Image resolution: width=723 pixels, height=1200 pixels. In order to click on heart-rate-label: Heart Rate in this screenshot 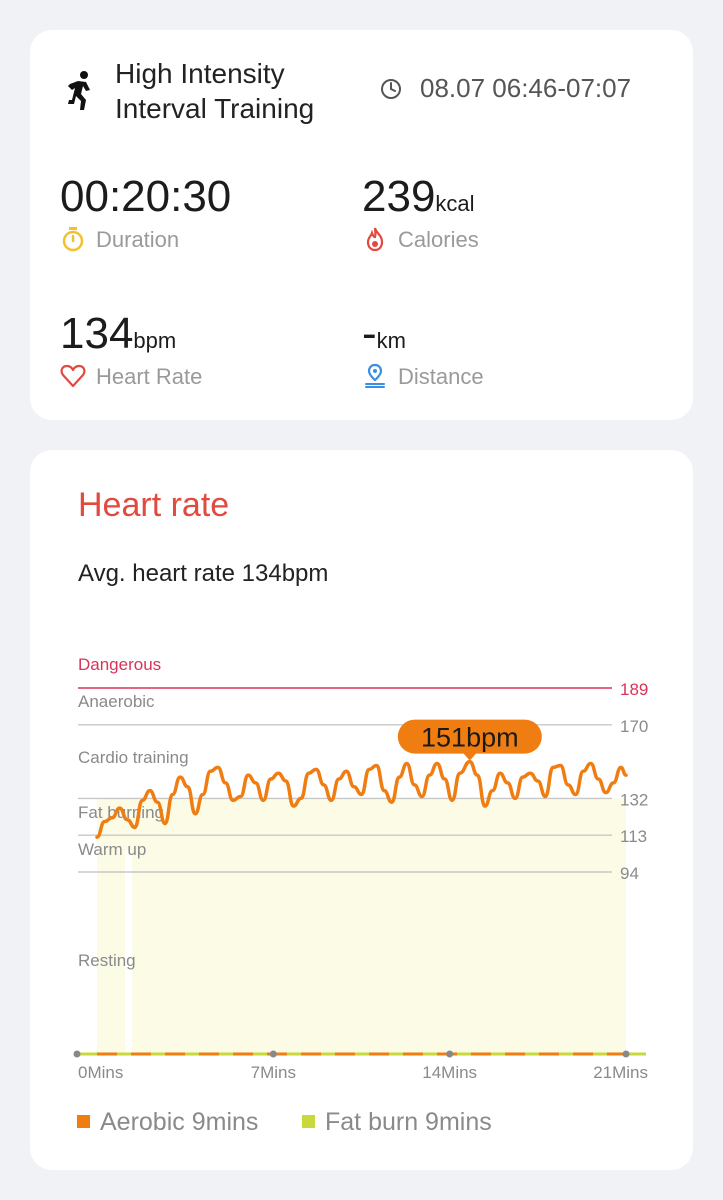, I will do `click(149, 376)`.